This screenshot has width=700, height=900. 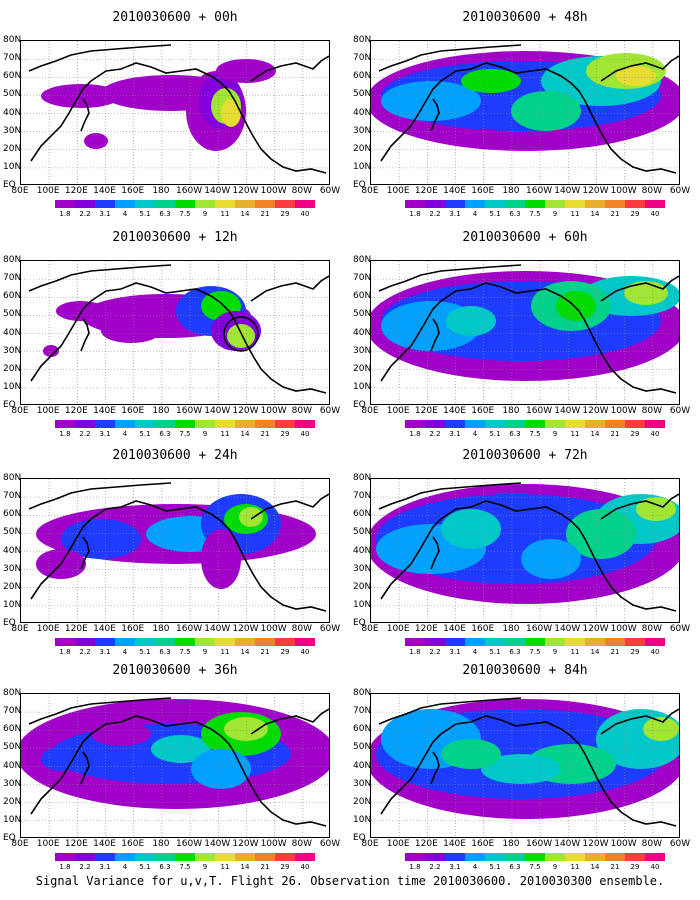 What do you see at coordinates (415, 434) in the screenshot?
I see `colorbar-label: 1.8` at bounding box center [415, 434].